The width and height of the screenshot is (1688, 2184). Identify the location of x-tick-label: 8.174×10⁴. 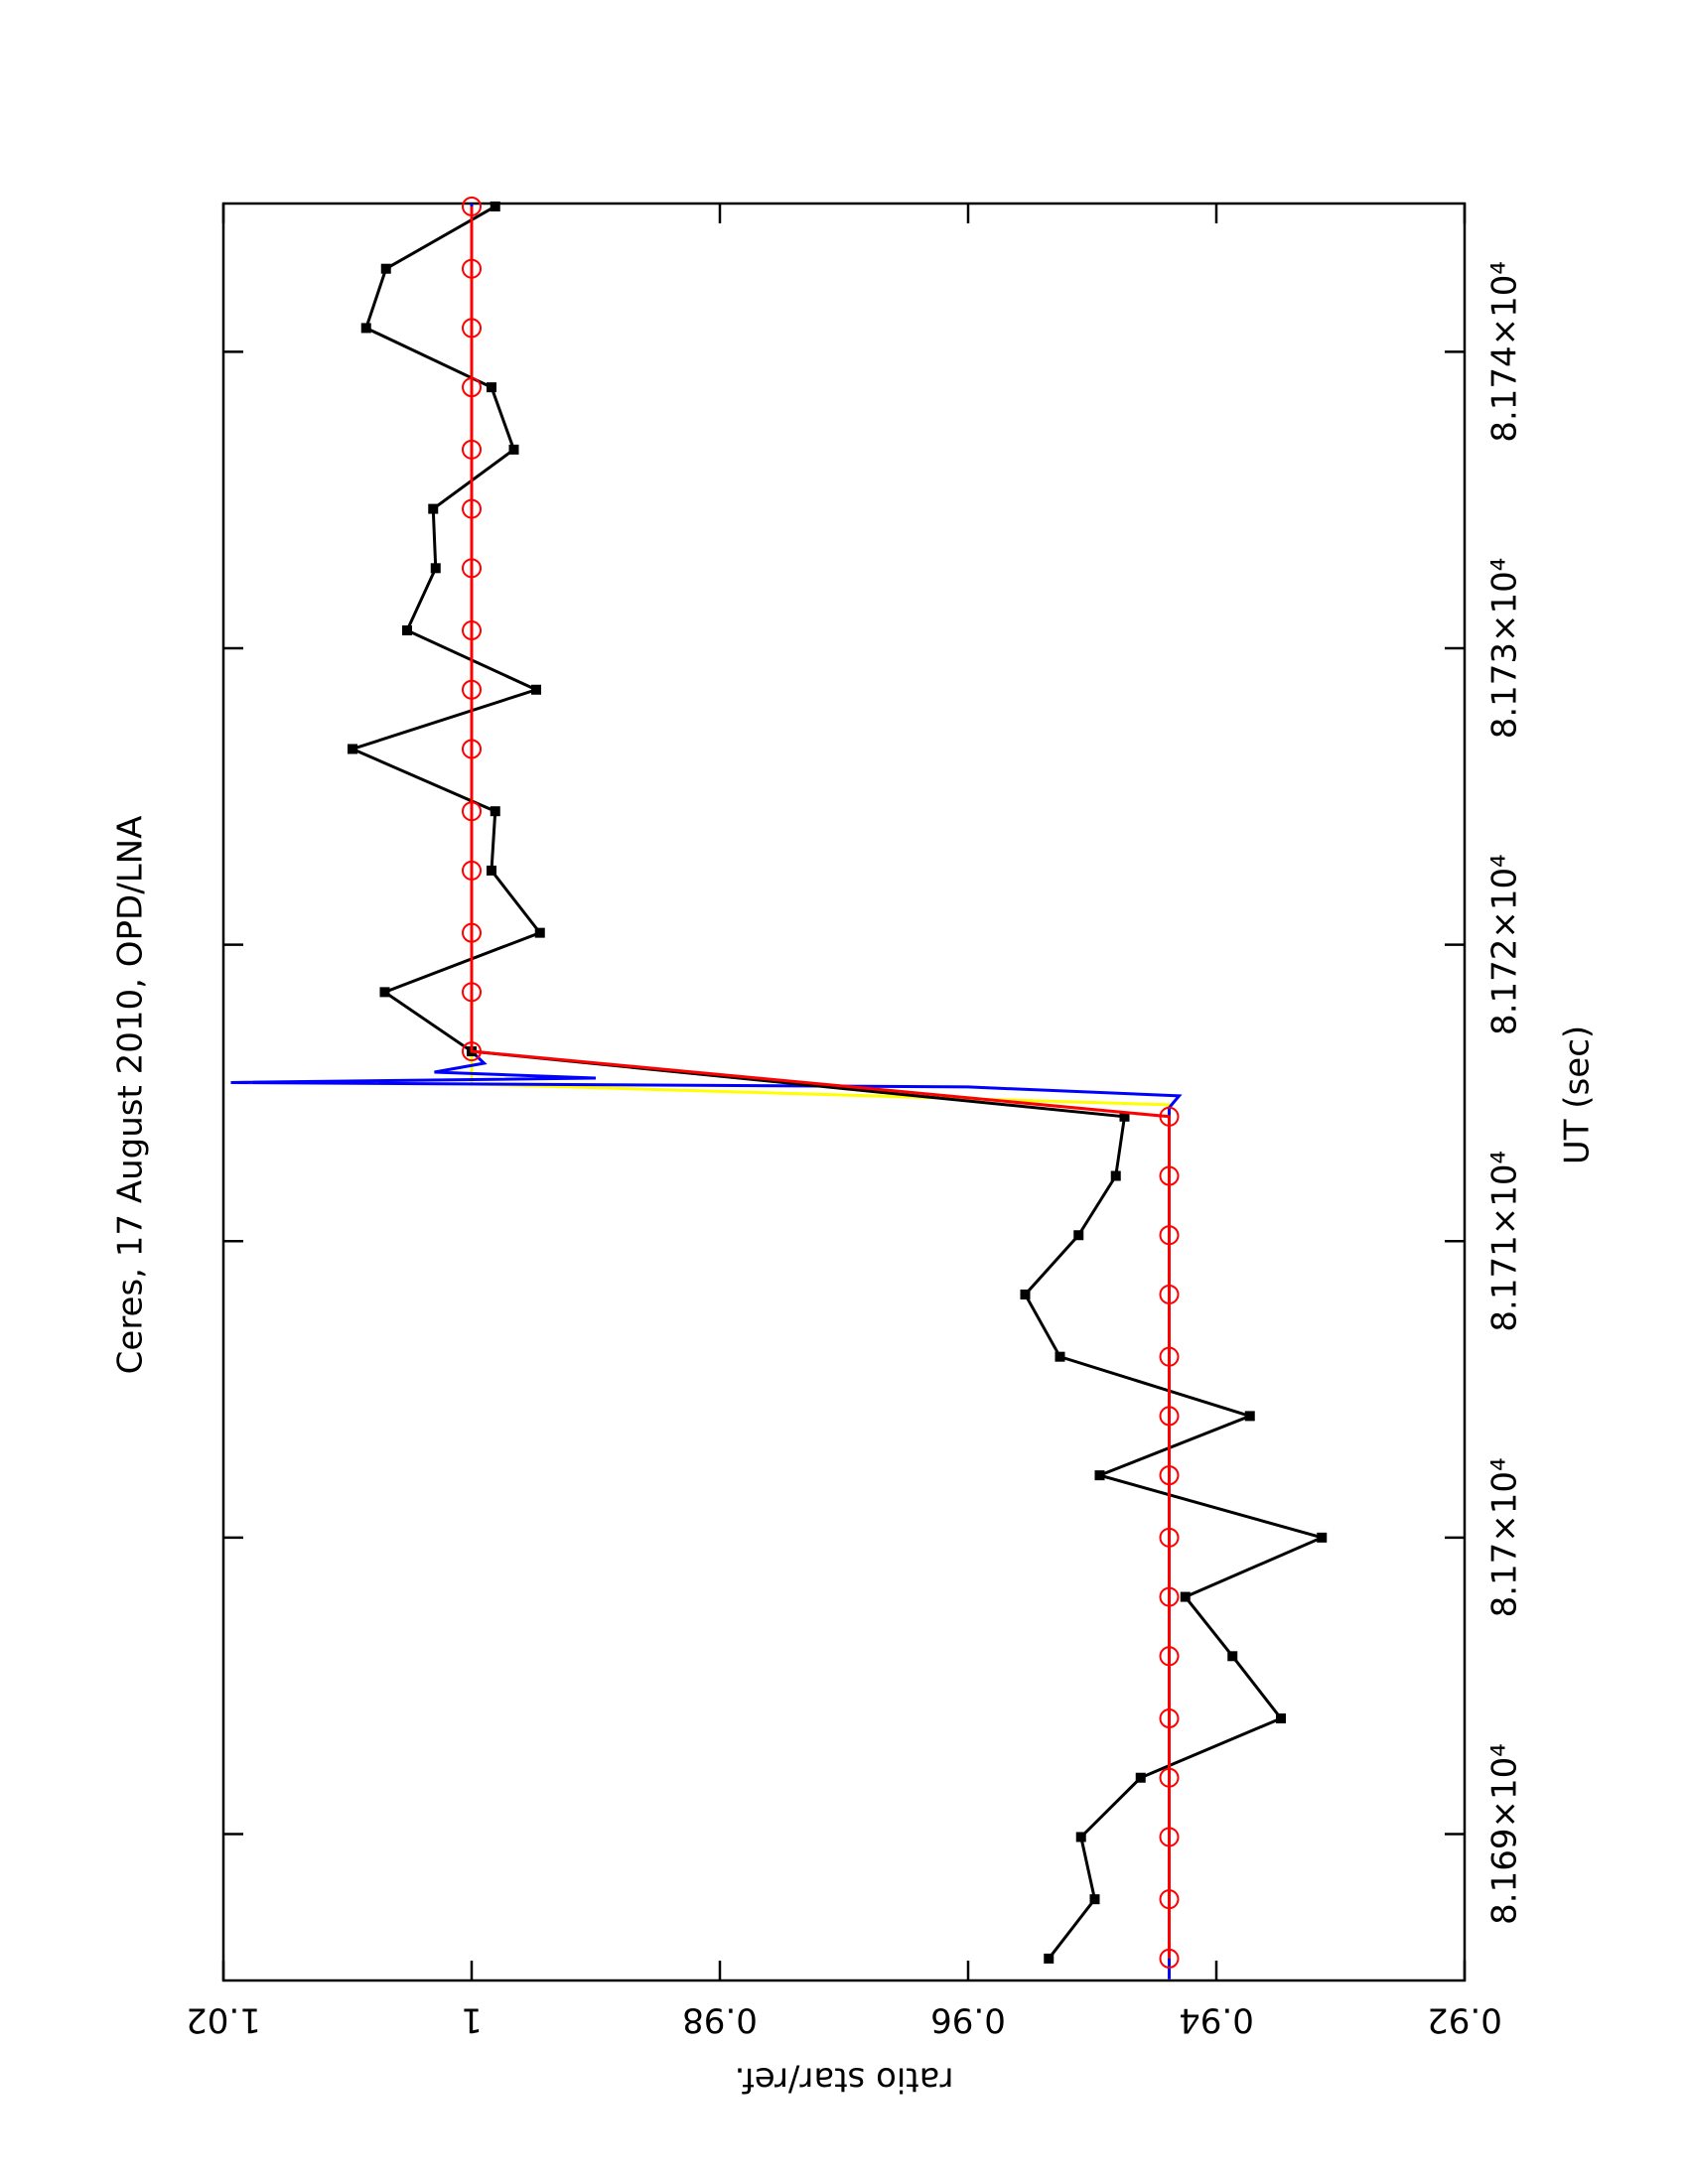
(1505, 352).